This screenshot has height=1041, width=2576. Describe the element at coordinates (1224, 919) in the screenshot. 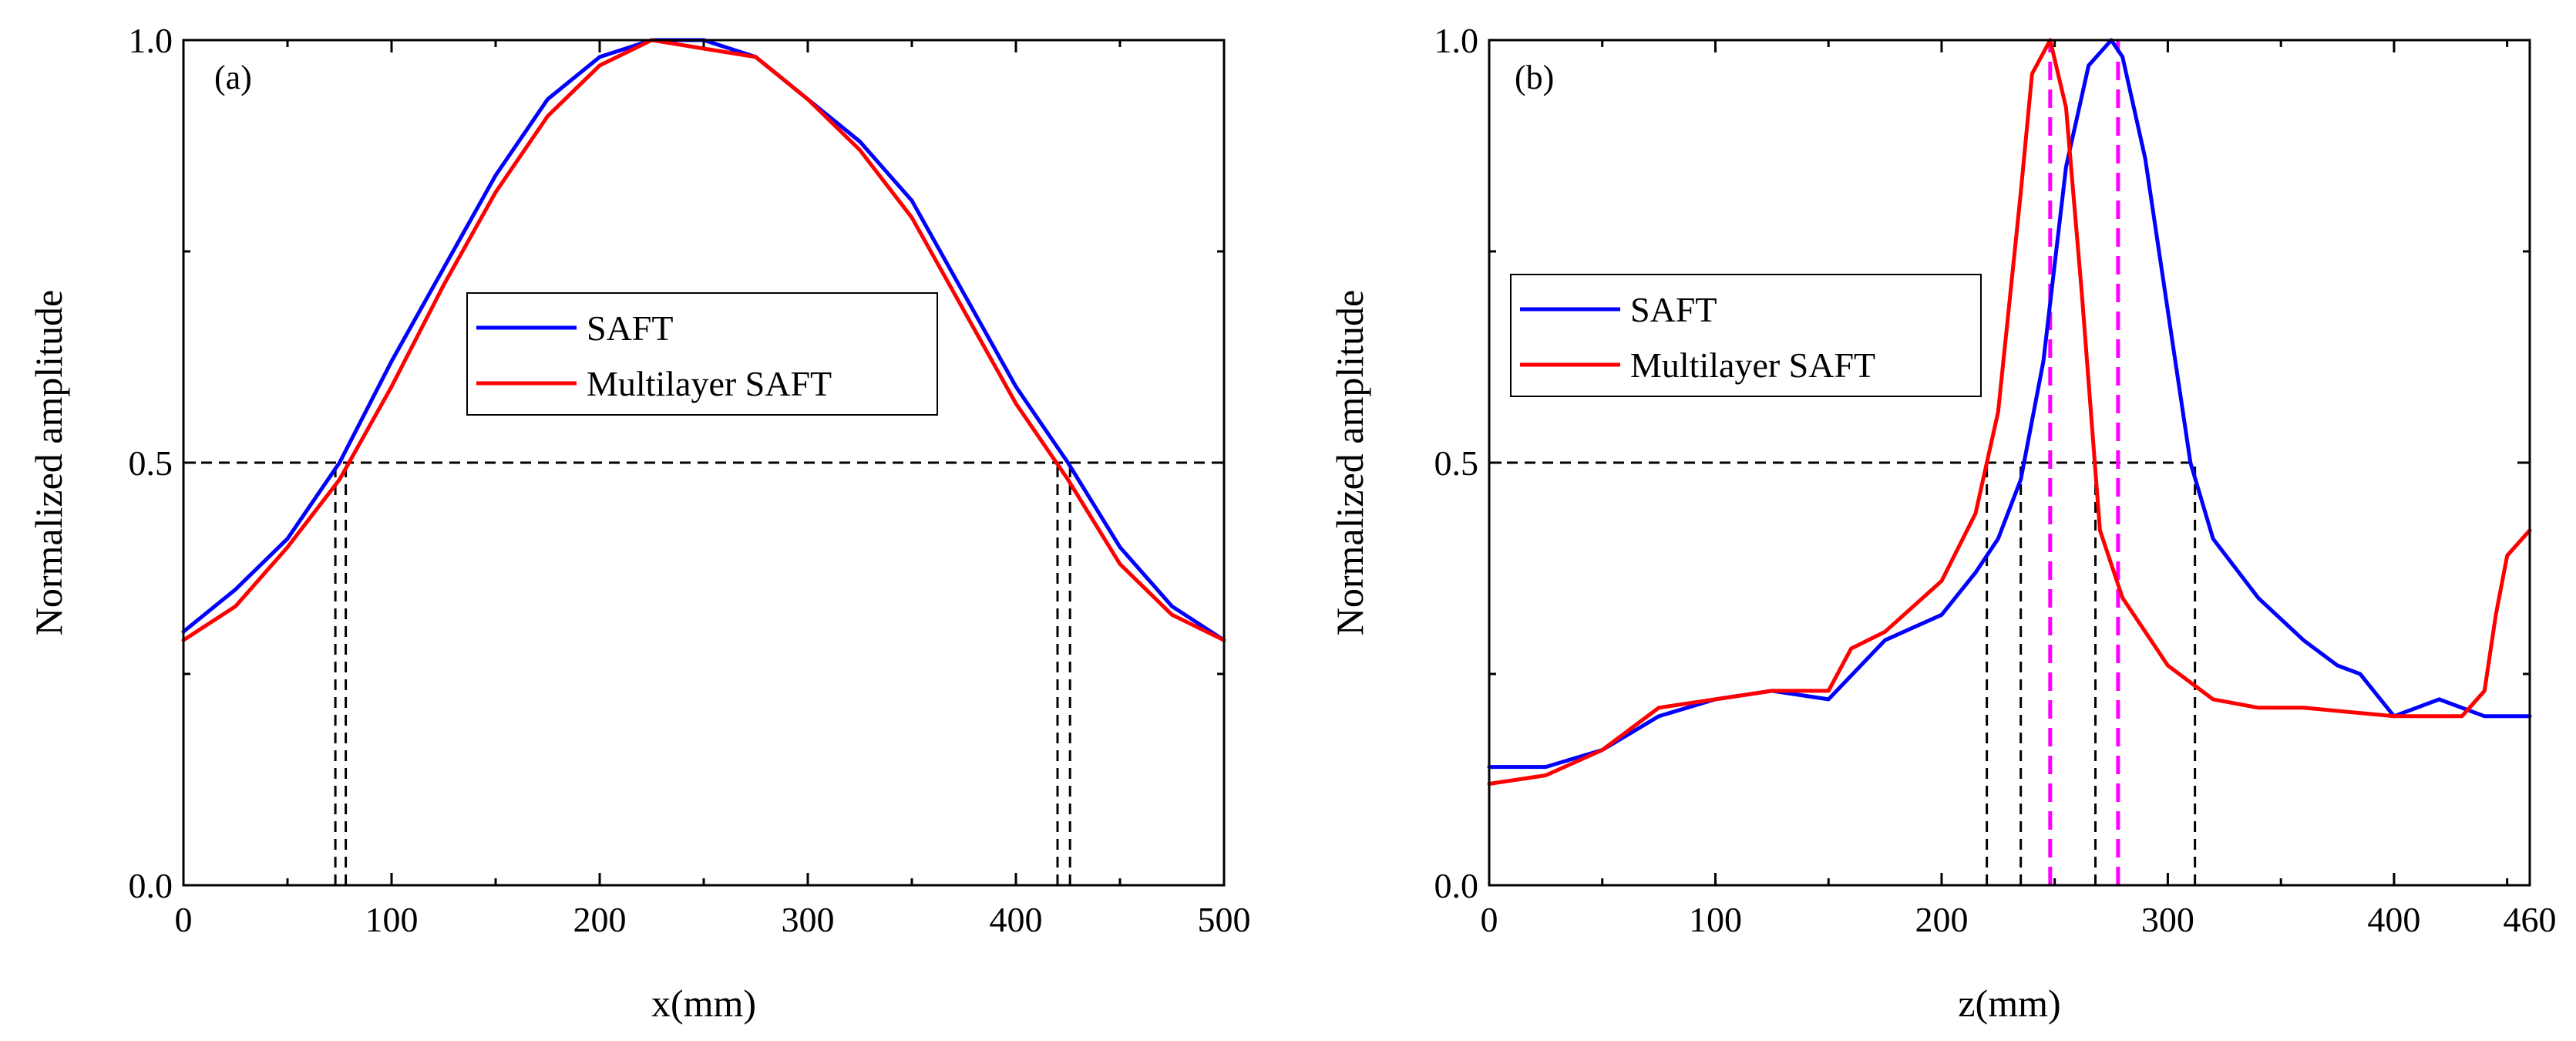

I see `x-tick-label: 500` at that location.